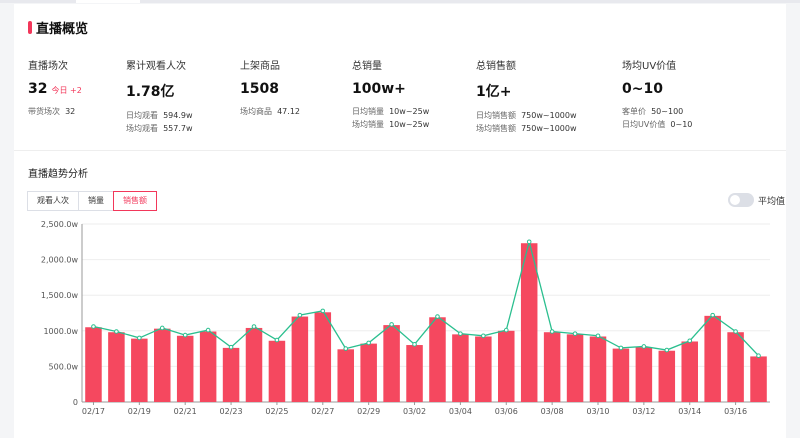  Describe the element at coordinates (390, 118) in the screenshot. I see `stat-sub: 日均销量 10w~25w 场均销量 10w~25w` at that location.